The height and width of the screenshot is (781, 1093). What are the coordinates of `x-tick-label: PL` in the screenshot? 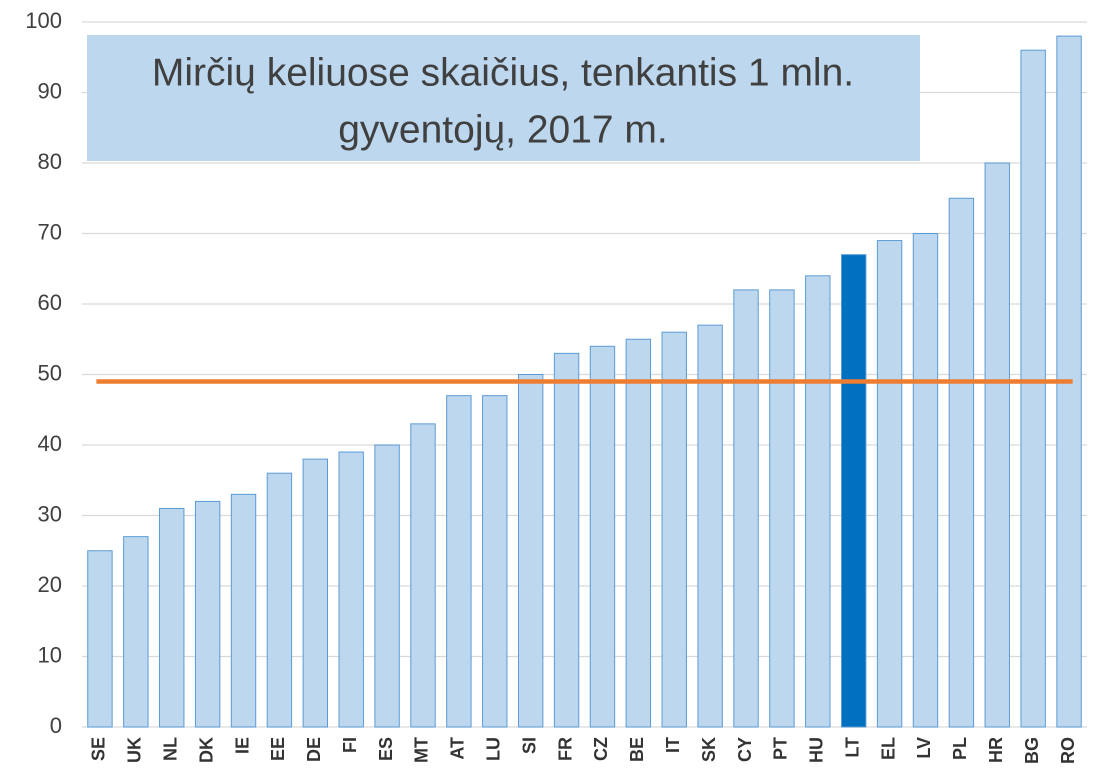 It's located at (960, 748).